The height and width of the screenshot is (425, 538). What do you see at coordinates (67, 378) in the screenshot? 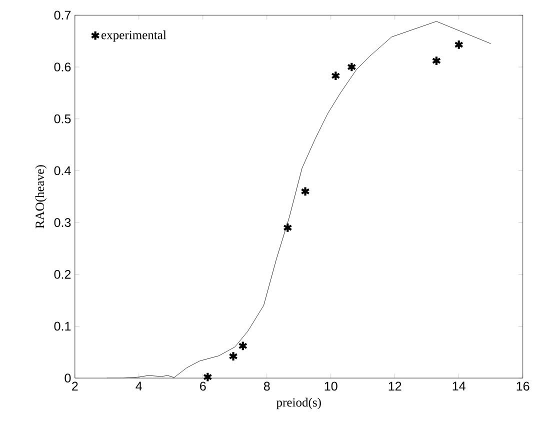
I see `y-tick-label: 0` at bounding box center [67, 378].